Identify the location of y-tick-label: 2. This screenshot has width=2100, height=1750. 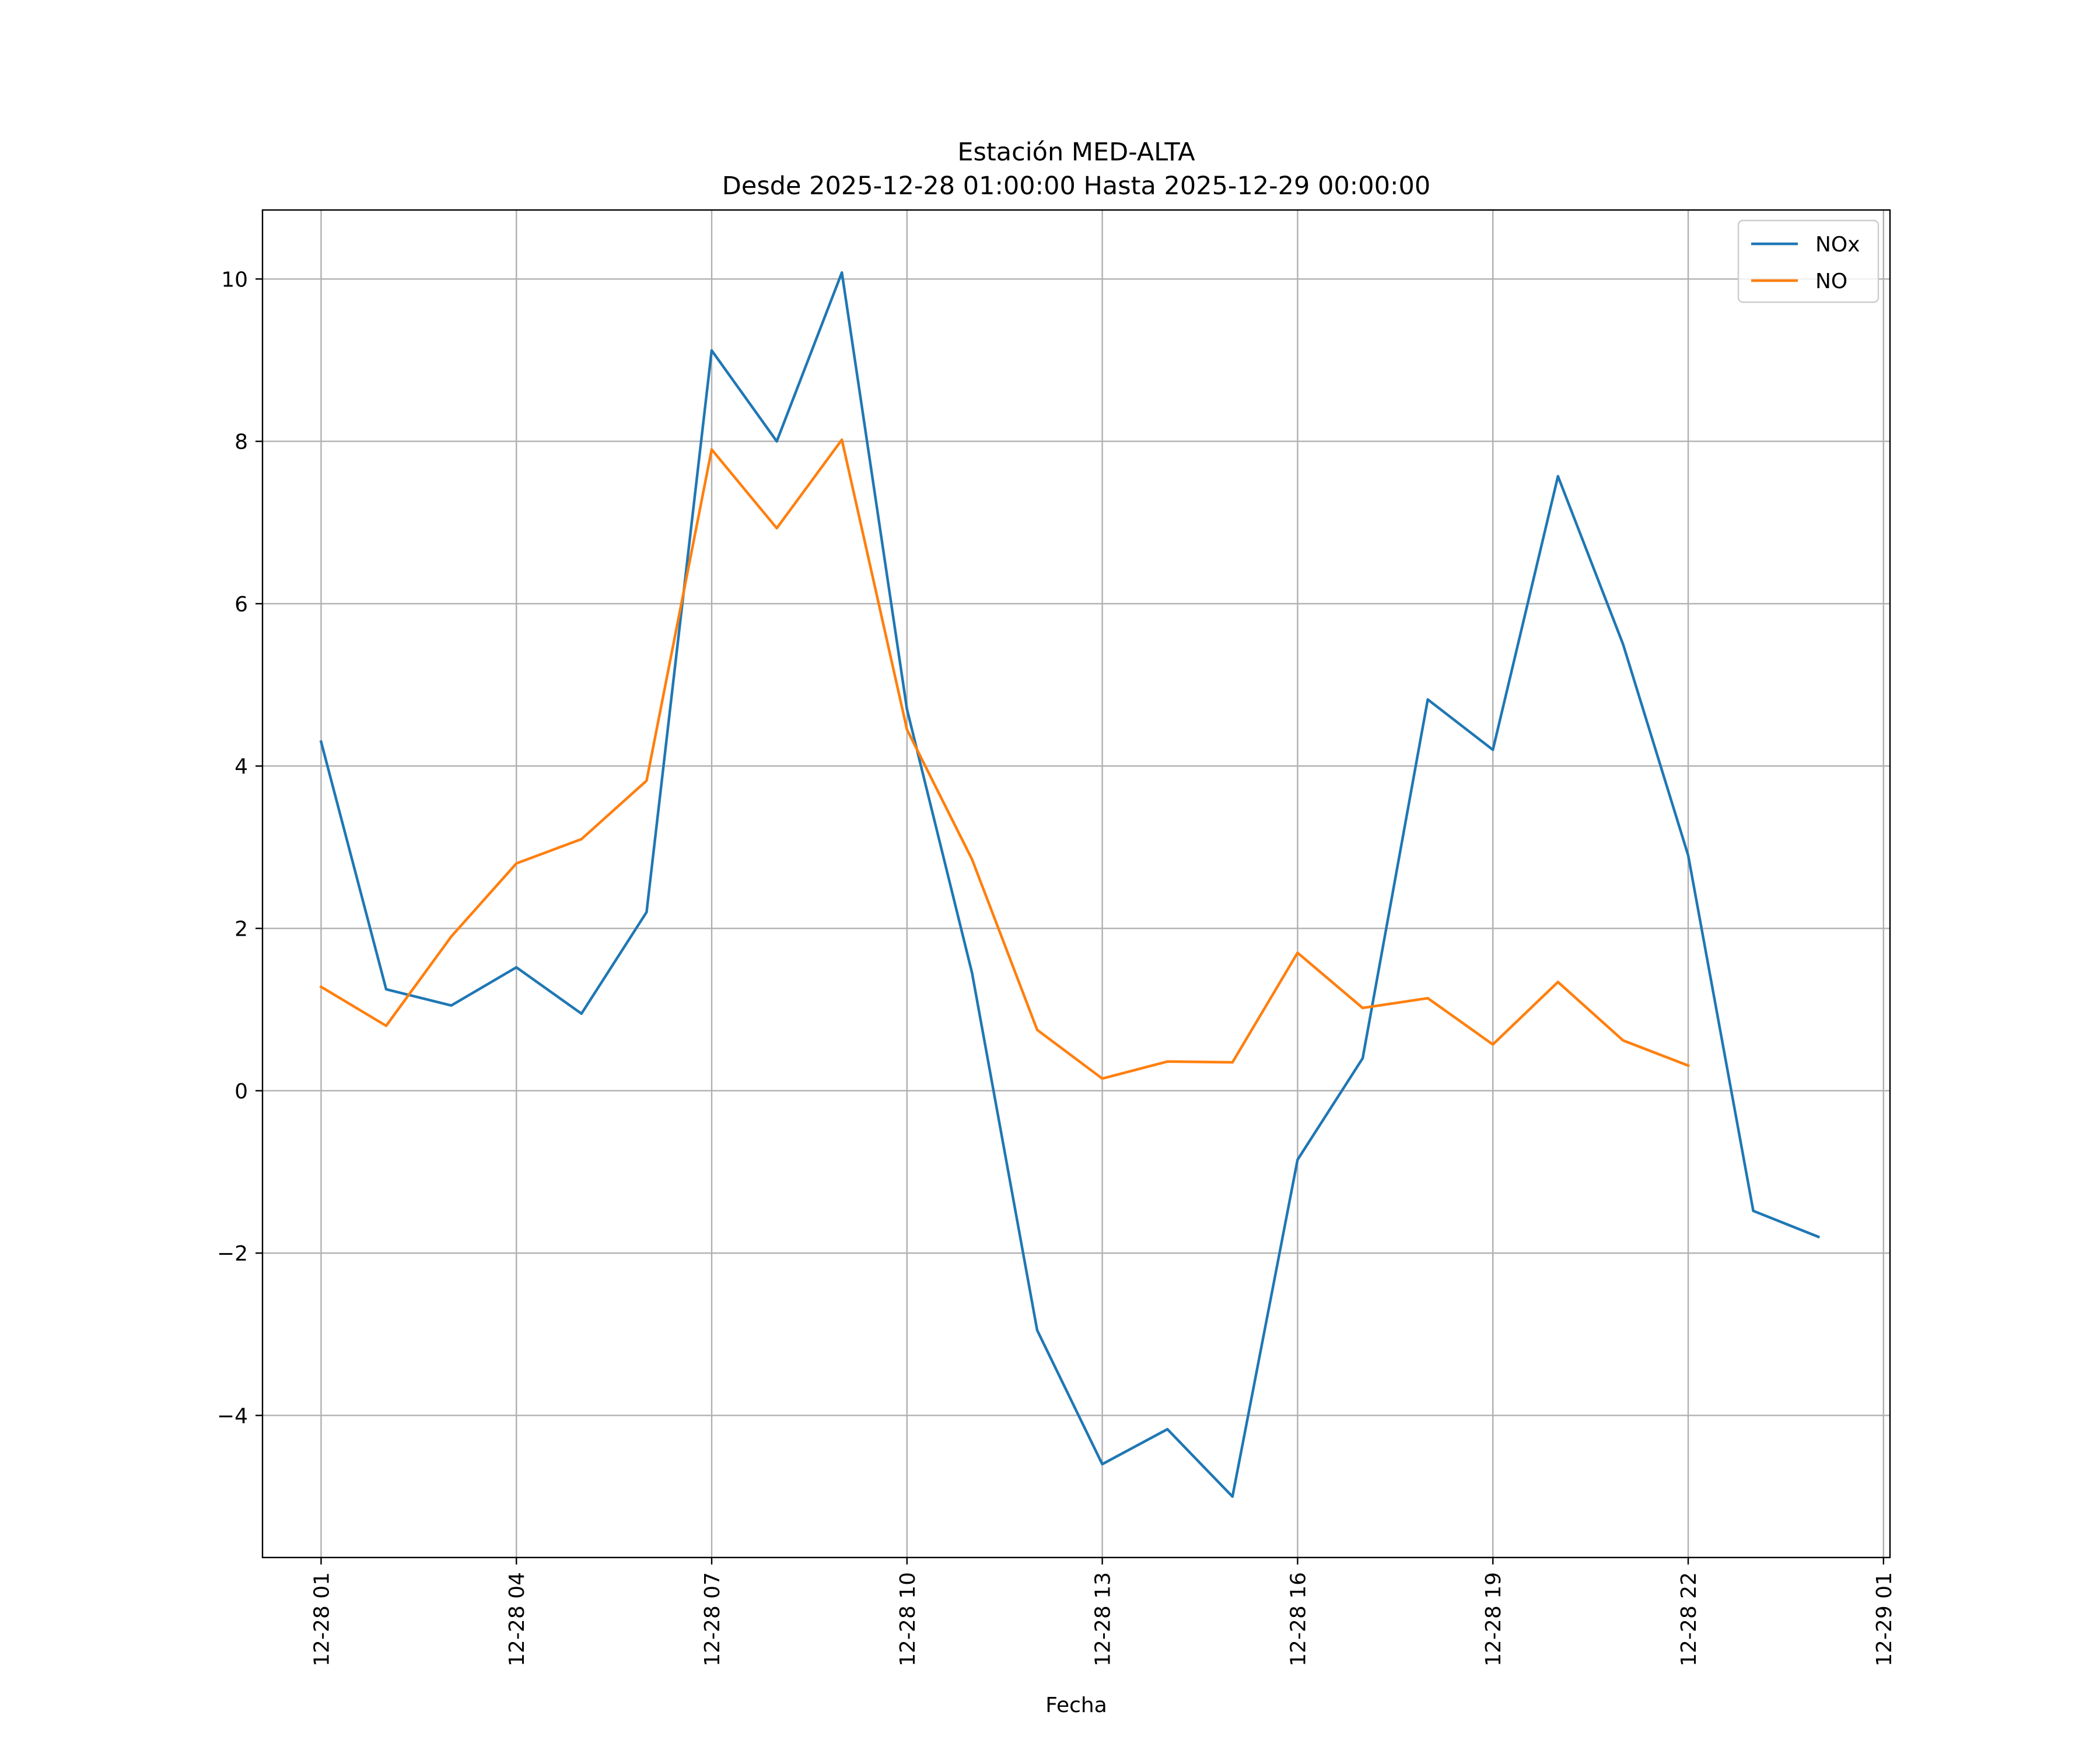
(242, 930).